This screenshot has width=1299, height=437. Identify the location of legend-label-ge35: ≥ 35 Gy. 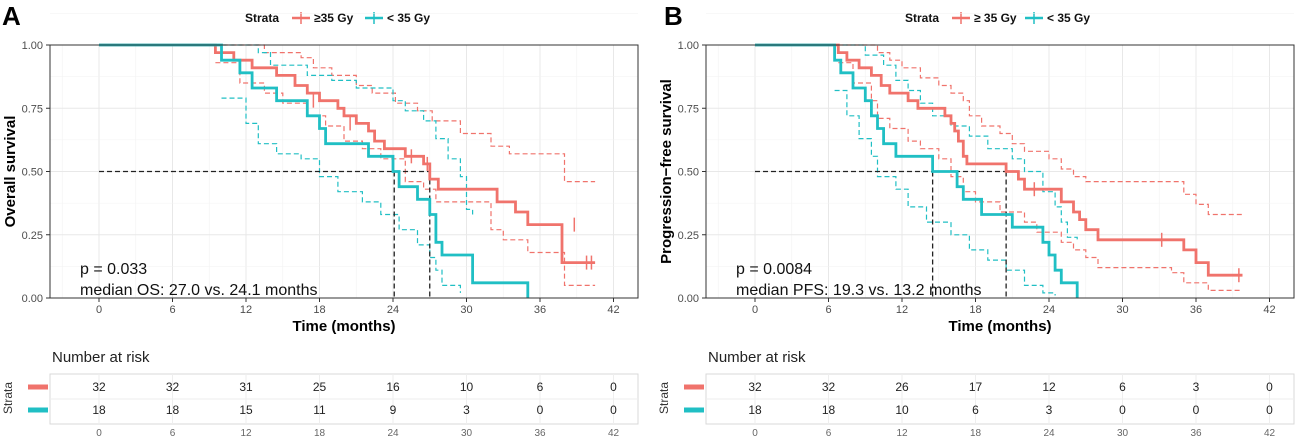
(995, 18).